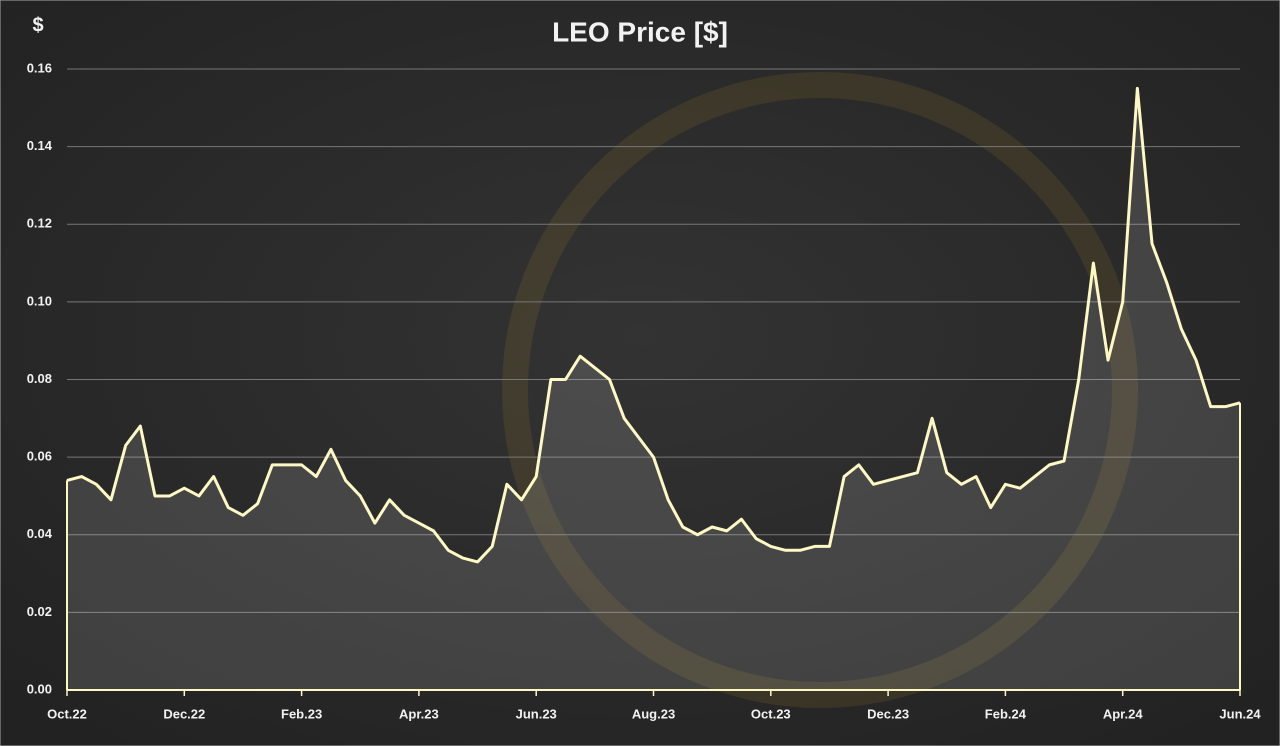  Describe the element at coordinates (653, 713) in the screenshot. I see `x-tick-label: Aug.23` at that location.